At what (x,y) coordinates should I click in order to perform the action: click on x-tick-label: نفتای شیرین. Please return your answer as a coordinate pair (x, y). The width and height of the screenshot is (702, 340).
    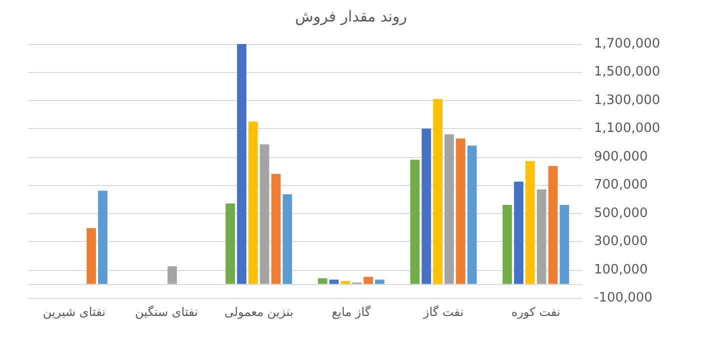
    Looking at the image, I should click on (74, 312).